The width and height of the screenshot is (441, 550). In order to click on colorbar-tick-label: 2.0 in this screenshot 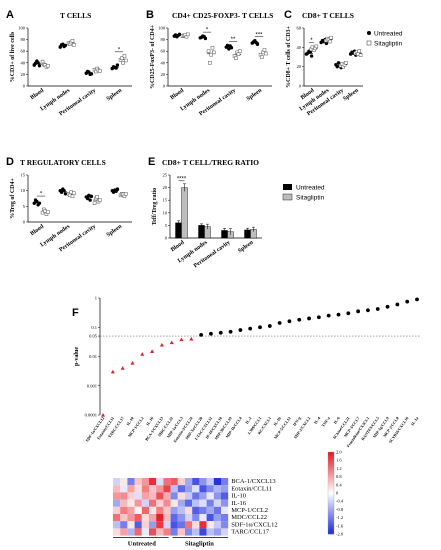, I will do `click(339, 452)`.